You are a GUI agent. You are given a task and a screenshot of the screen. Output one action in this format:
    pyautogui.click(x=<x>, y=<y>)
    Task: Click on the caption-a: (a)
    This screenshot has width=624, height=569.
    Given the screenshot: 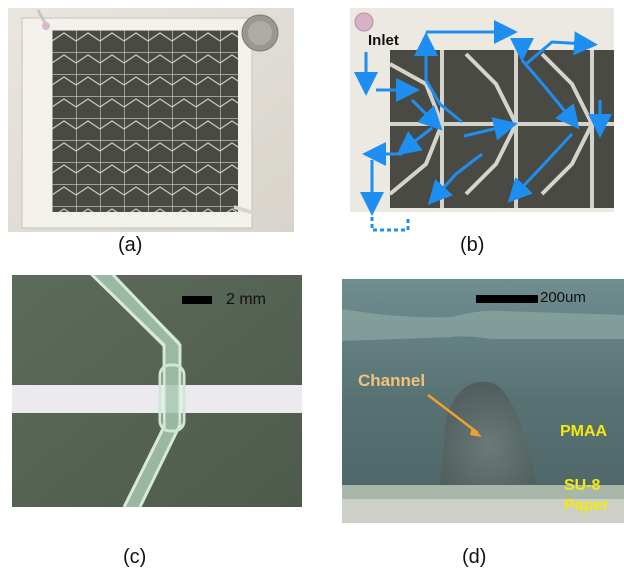 What is the action you would take?
    pyautogui.click(x=130, y=245)
    